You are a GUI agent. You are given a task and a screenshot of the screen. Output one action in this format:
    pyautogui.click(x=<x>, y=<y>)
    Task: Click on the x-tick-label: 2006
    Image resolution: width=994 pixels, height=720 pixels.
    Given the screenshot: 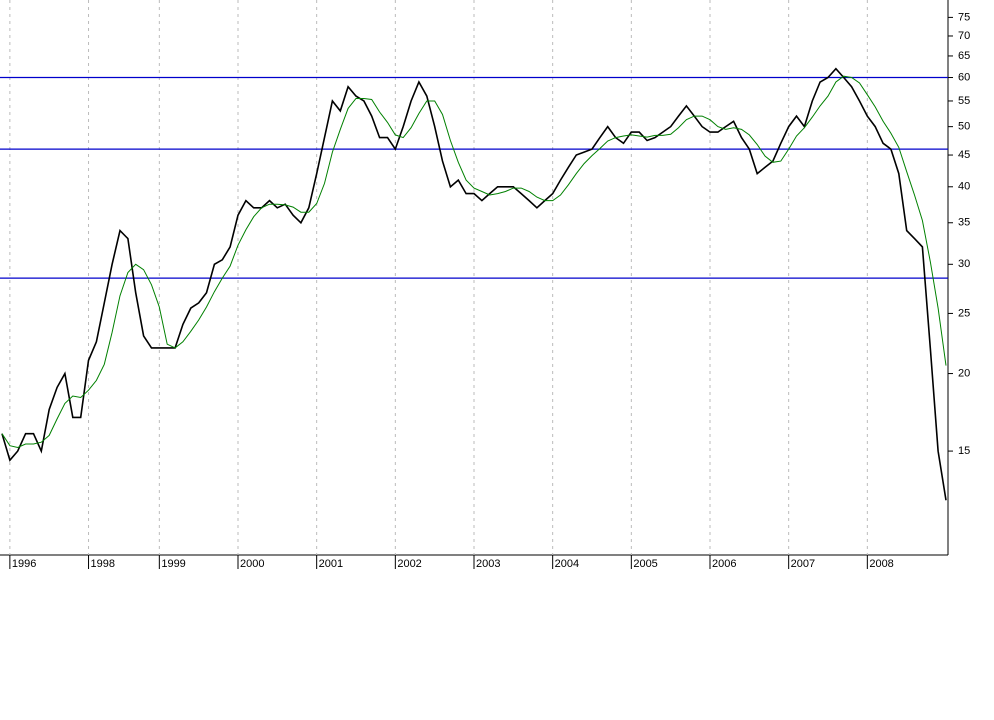 What is the action you would take?
    pyautogui.click(x=724, y=564)
    